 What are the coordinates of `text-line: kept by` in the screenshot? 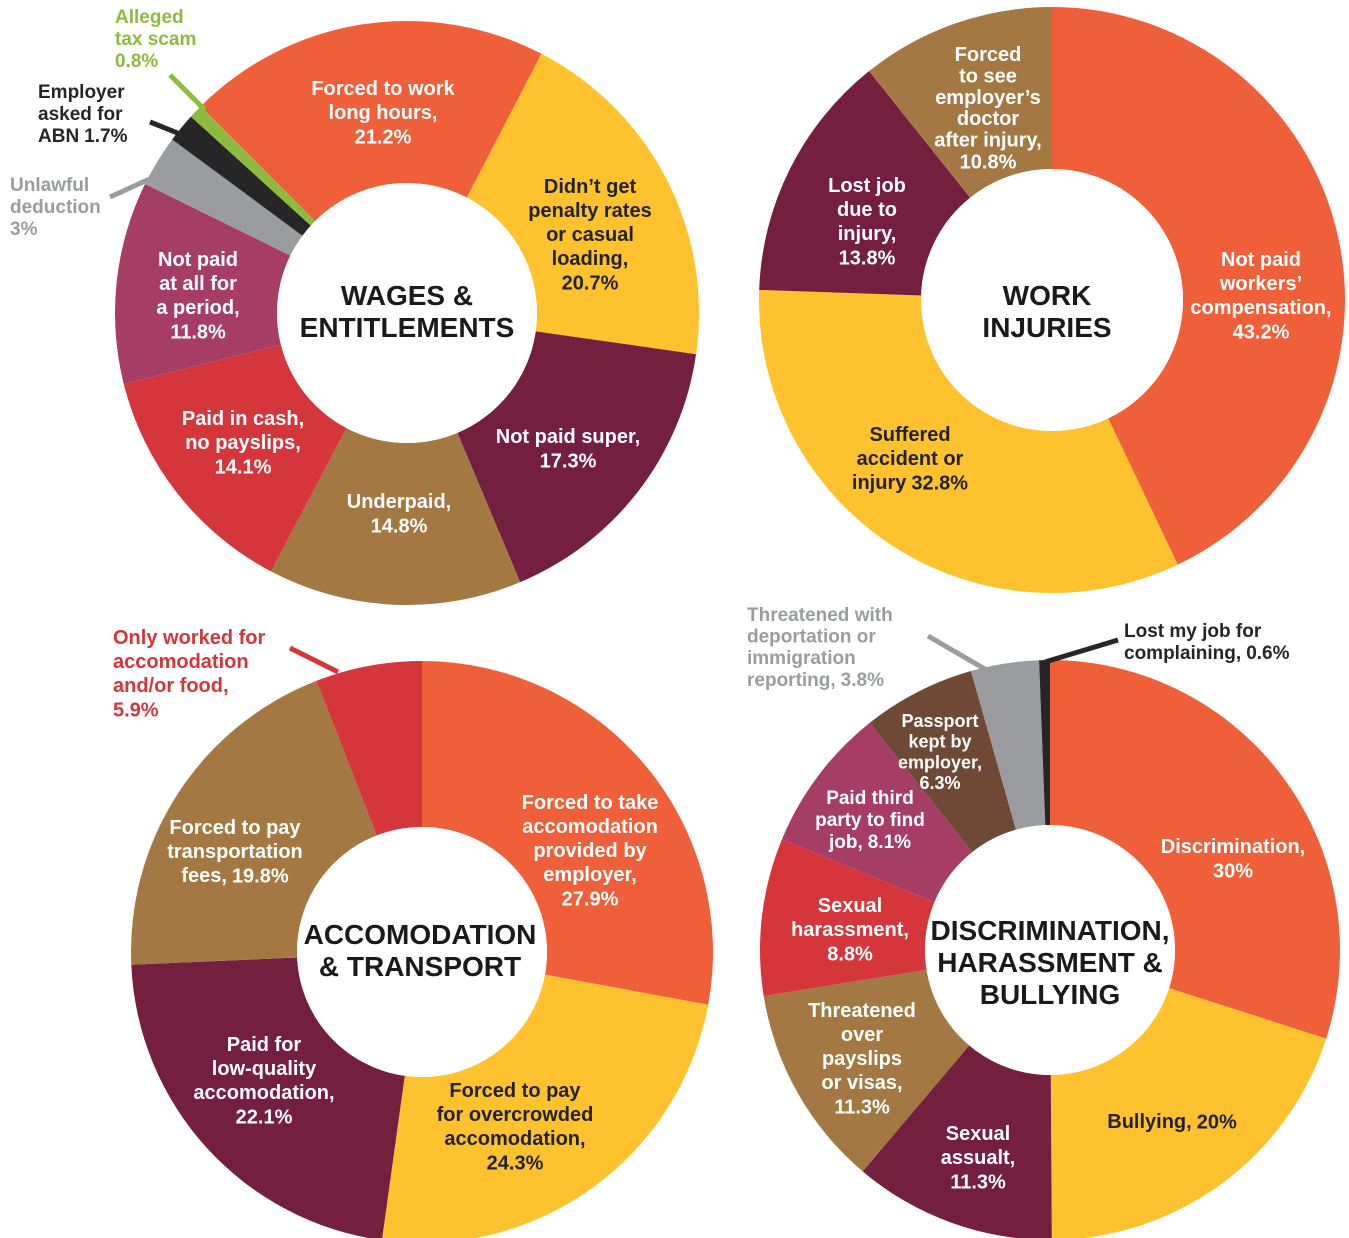 It's located at (939, 741).